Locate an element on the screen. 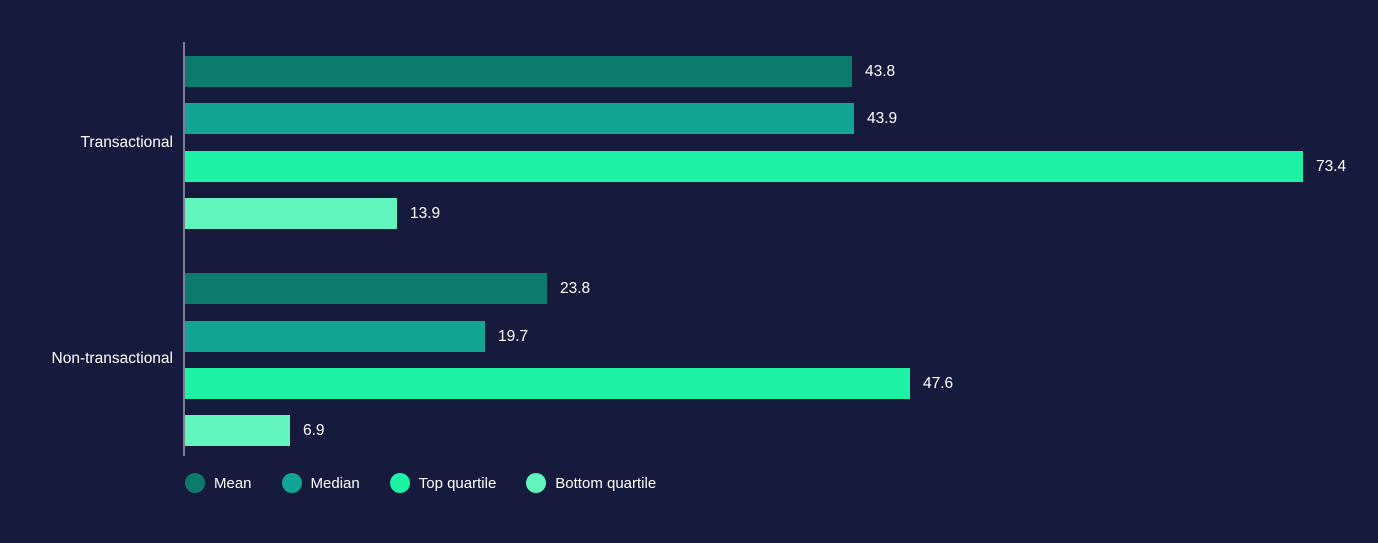 The height and width of the screenshot is (543, 1378). bar-value-label: 23.8 is located at coordinates (575, 289).